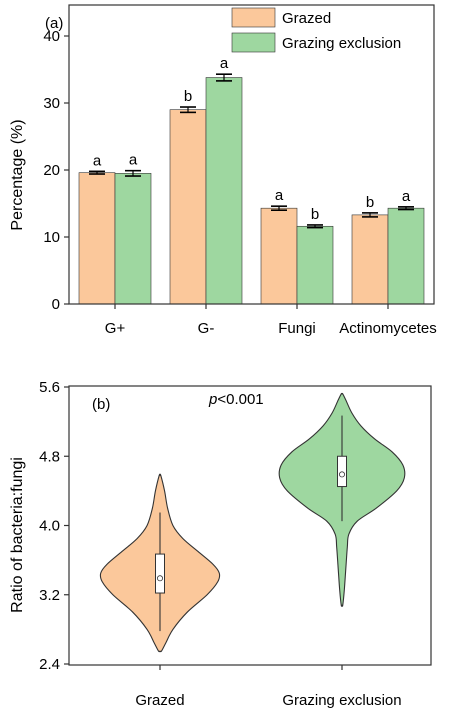 The image size is (452, 714). I want to click on x-tick-label-g: G-, so click(206, 328).